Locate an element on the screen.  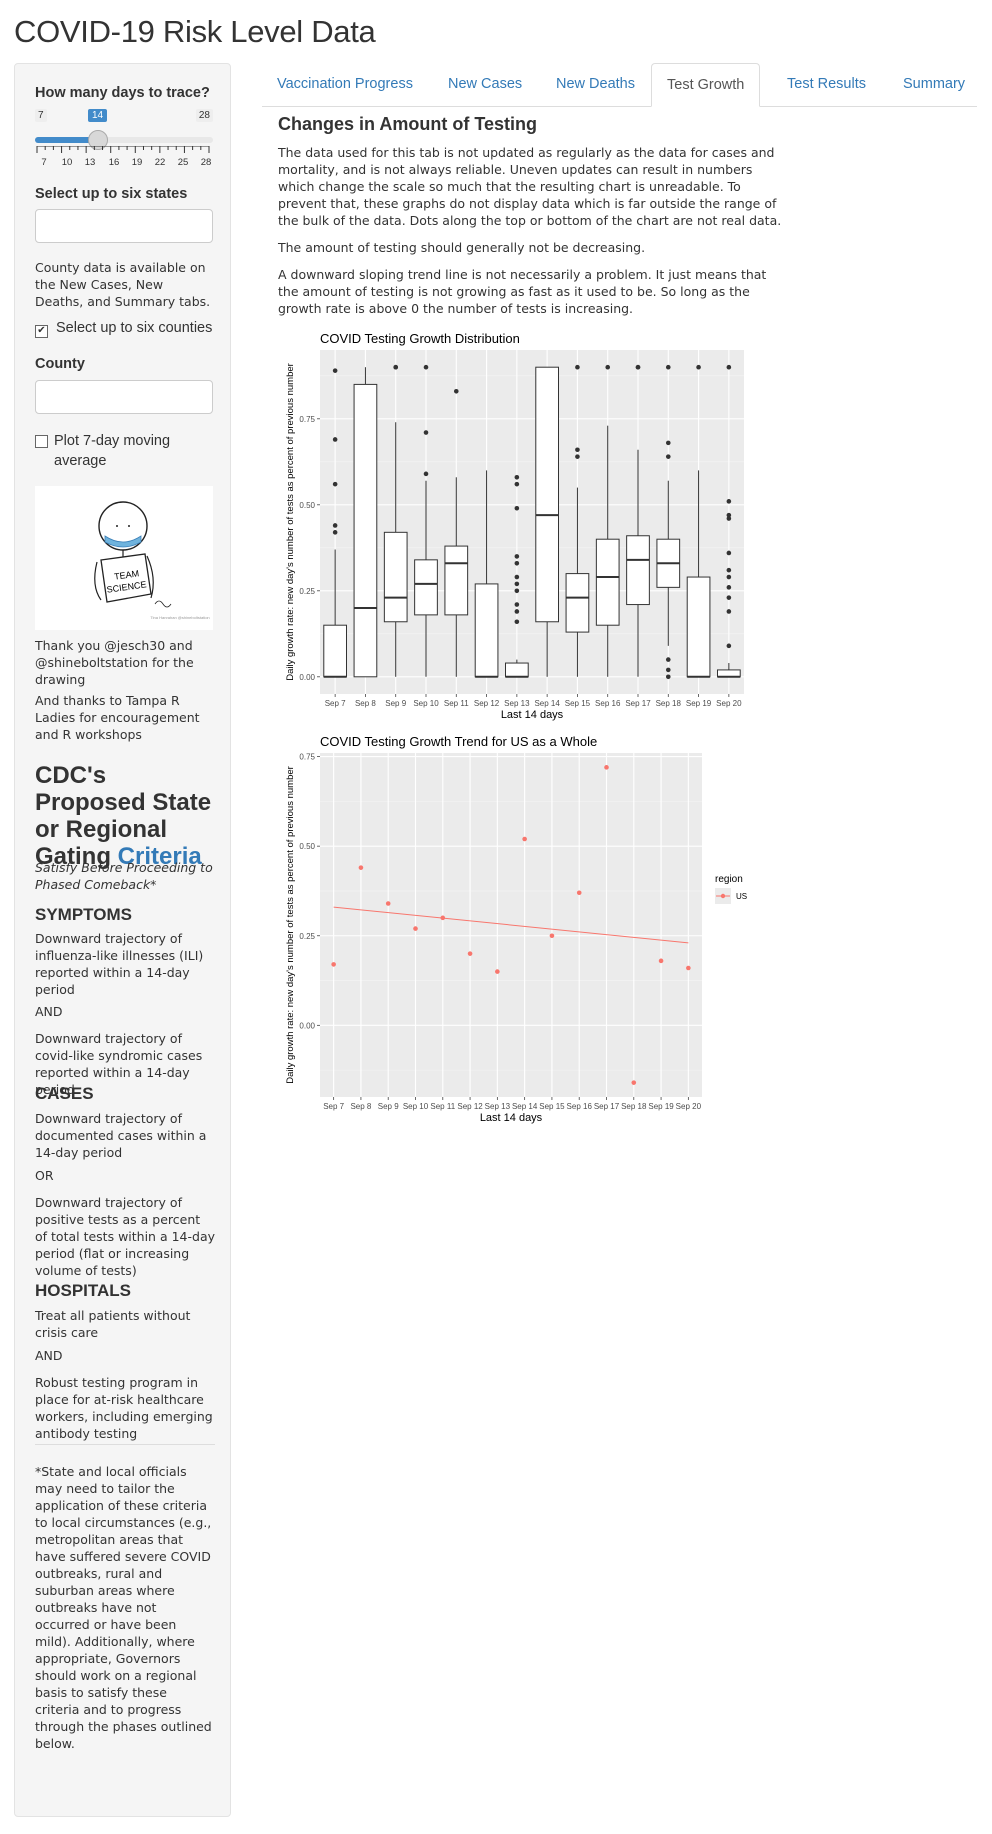
plot-panel is located at coordinates (532, 522).